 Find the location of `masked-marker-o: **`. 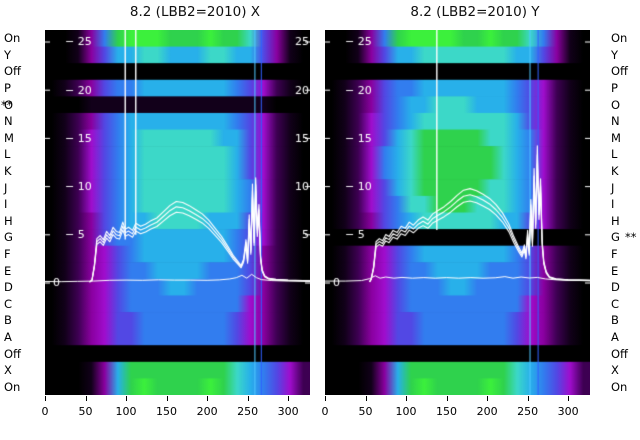

masked-marker-o: ** is located at coordinates (7, 104).